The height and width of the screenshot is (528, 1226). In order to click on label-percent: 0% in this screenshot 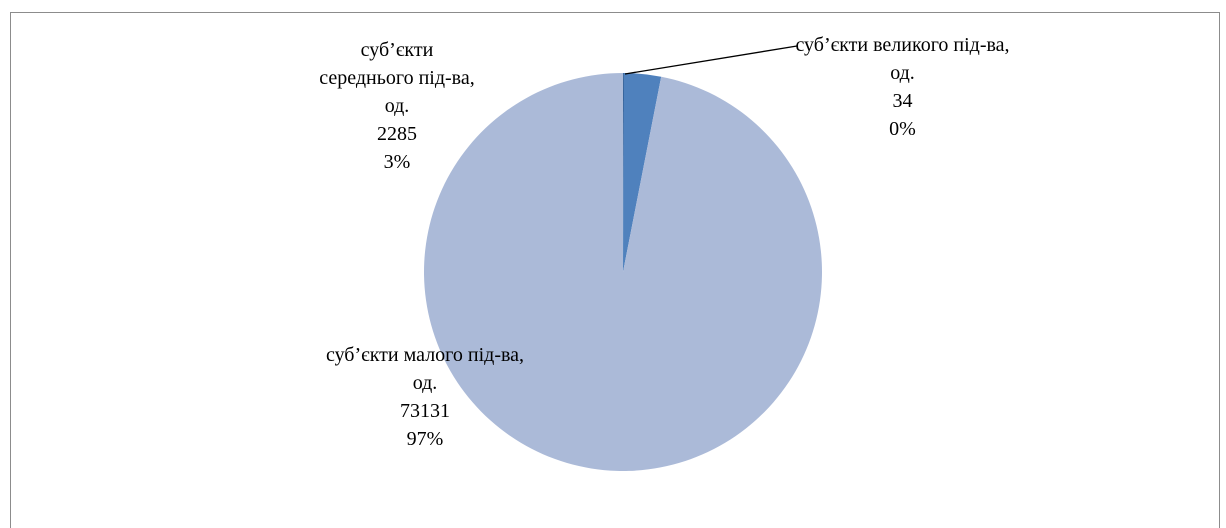, I will do `click(902, 129)`.